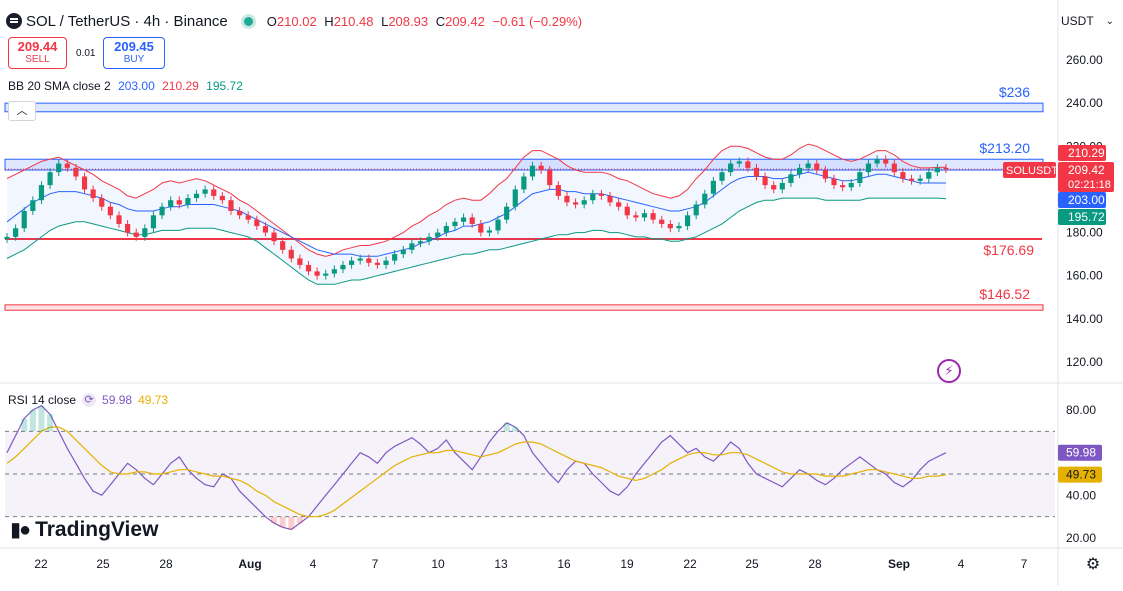 This screenshot has width=1123, height=591. I want to click on bb-legend: BB 20 SMA close 2 203.00 210.29 195.72, so click(125, 86).